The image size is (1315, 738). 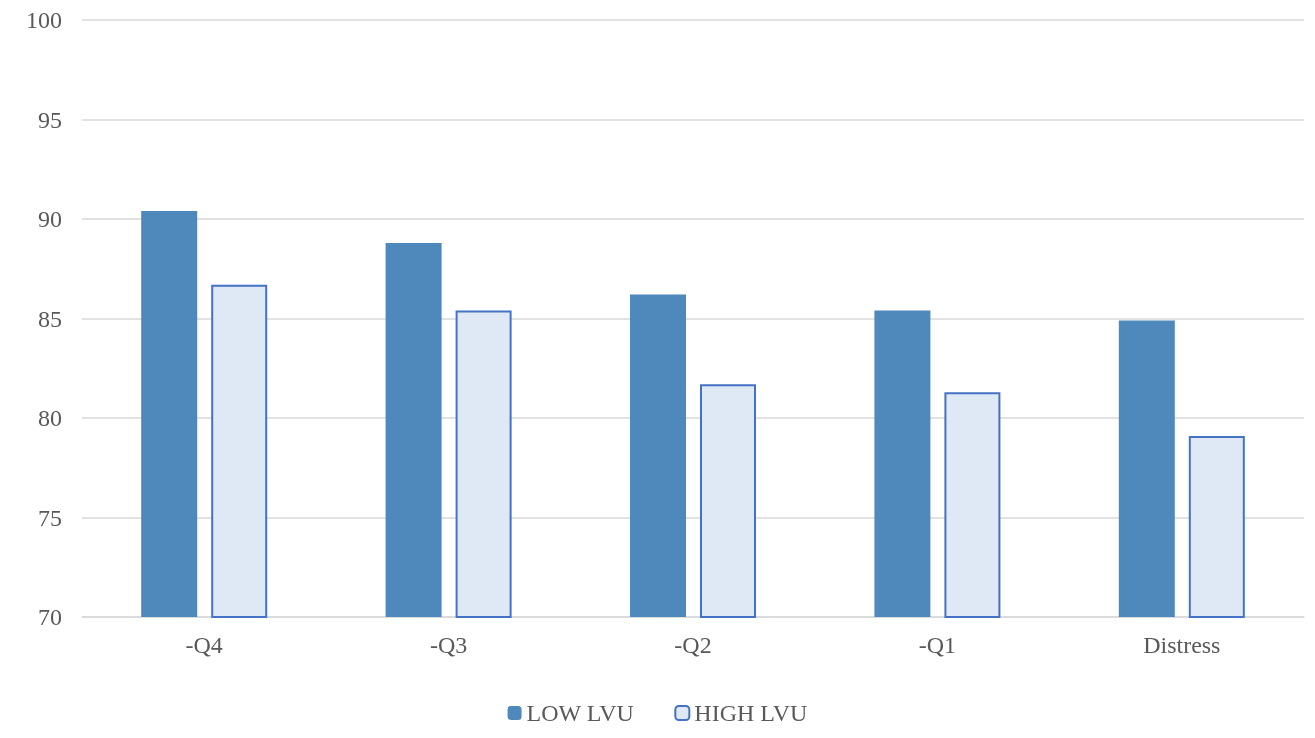 I want to click on legend-label: HIGH LVU, so click(x=751, y=713).